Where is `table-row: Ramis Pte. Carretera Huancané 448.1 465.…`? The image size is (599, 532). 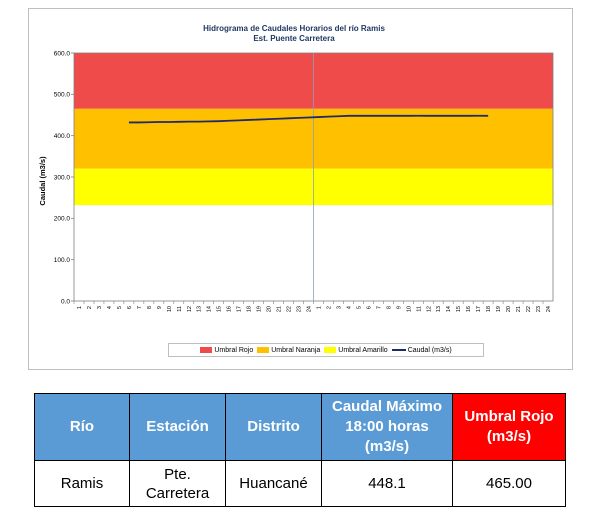
table-row: Ramis Pte. Carretera Huancané 448.1 465.… is located at coordinates (300, 483).